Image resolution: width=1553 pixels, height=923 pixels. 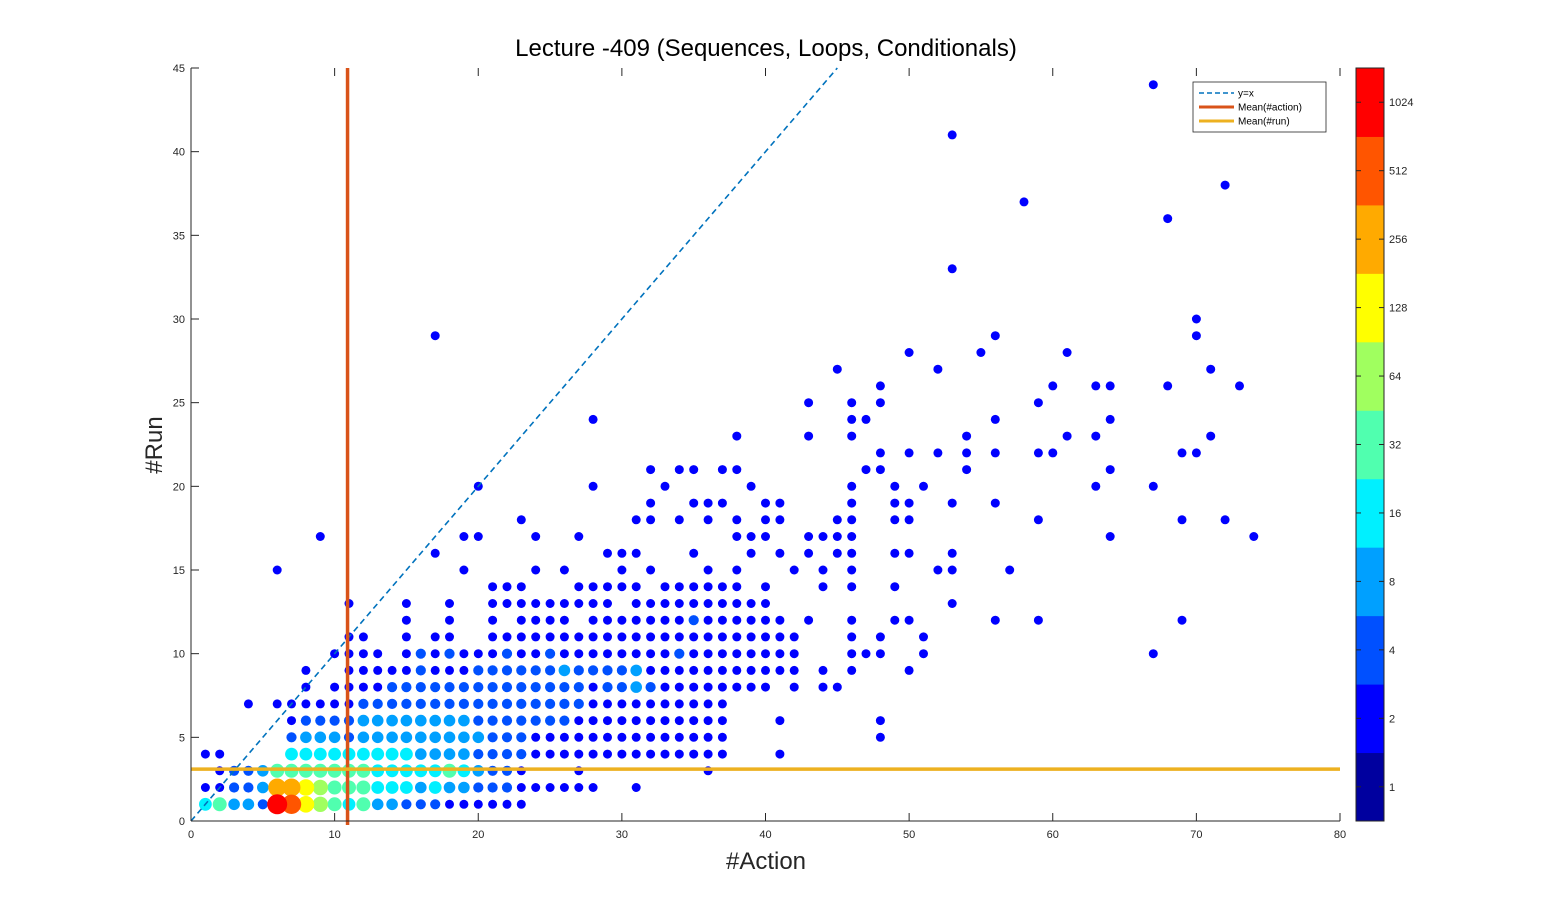 What do you see at coordinates (179, 655) in the screenshot?
I see `y-tick-label: 10` at bounding box center [179, 655].